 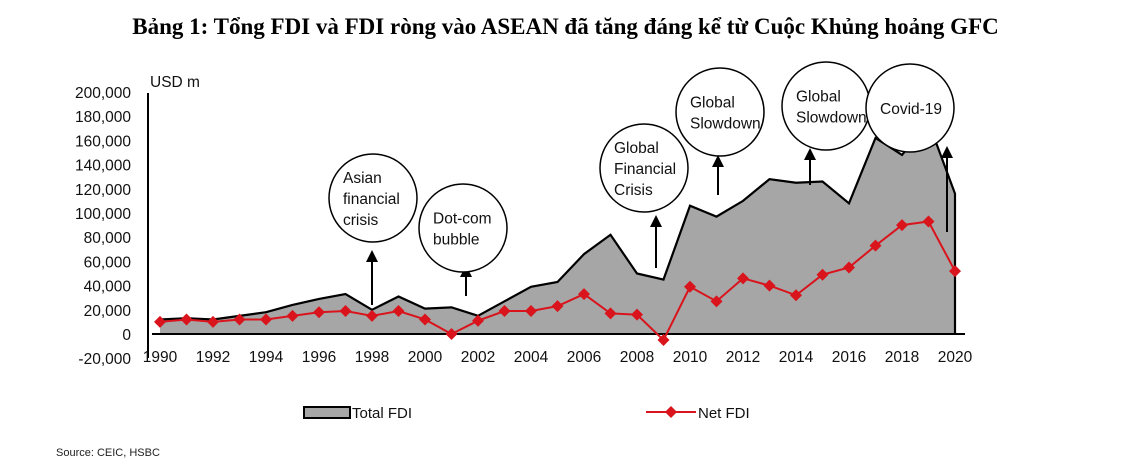 I want to click on x-tick-label: 2020, so click(x=955, y=357).